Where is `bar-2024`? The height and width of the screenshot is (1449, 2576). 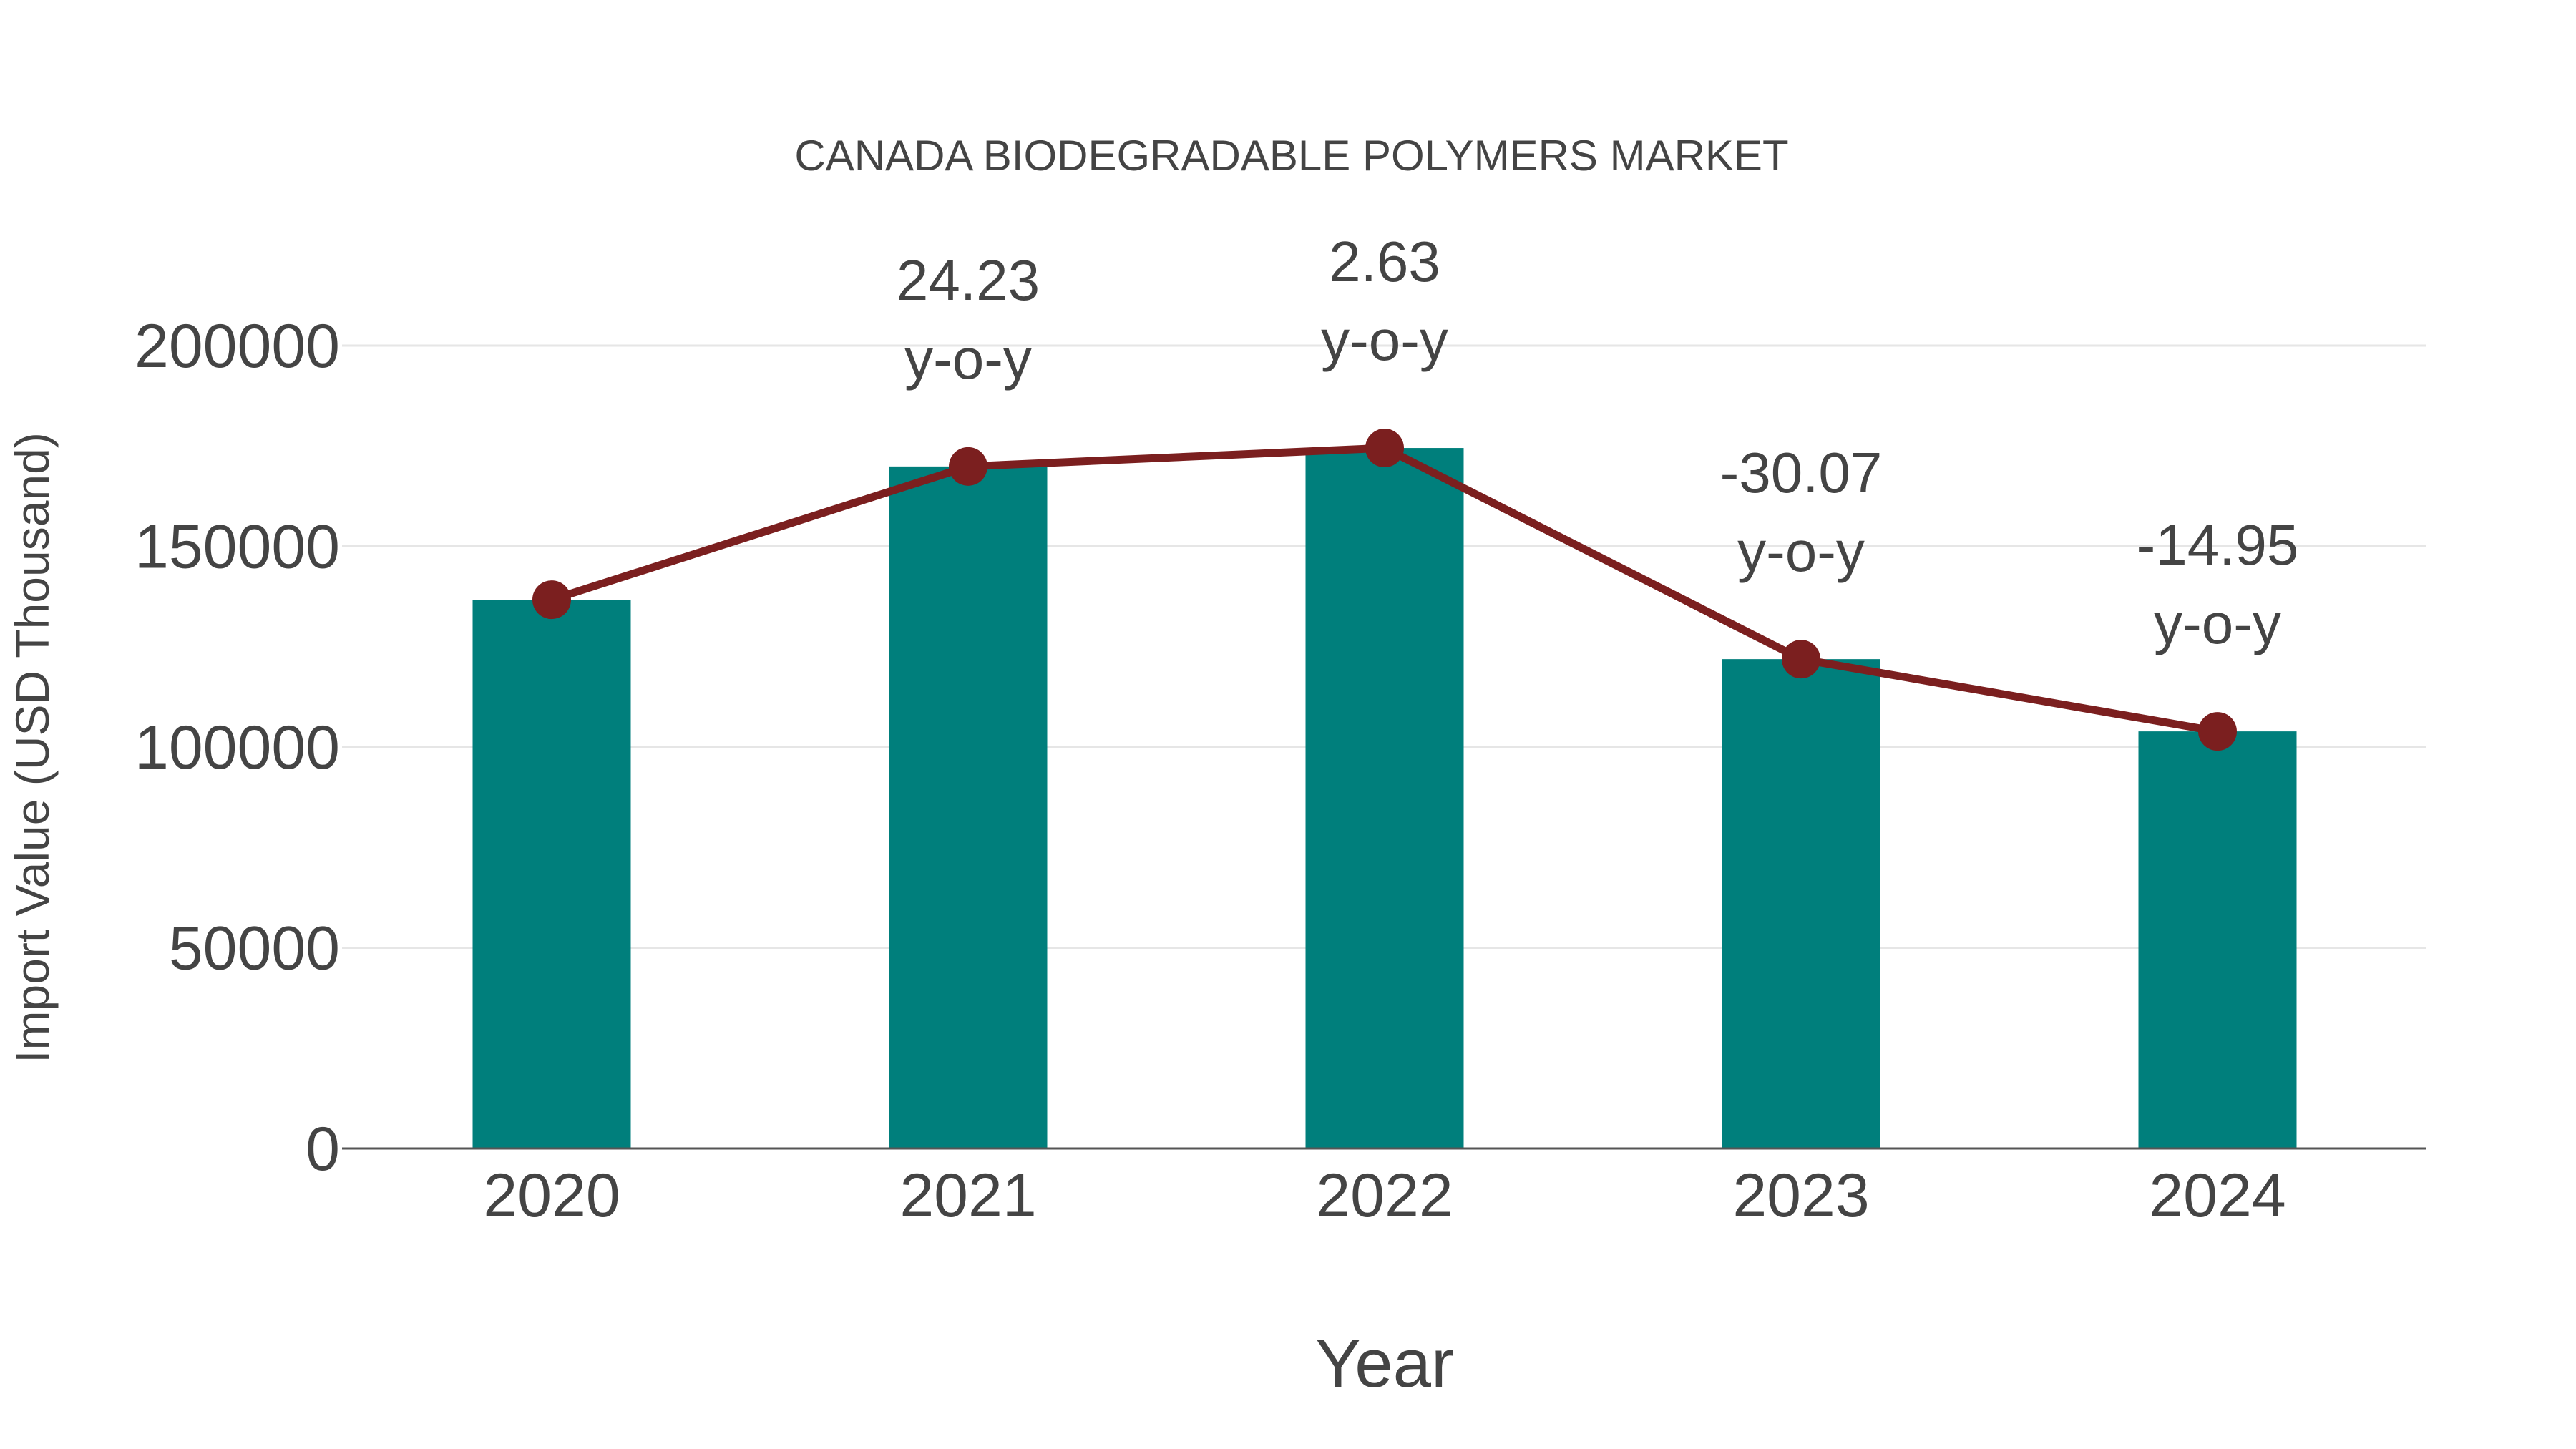
bar-2024 is located at coordinates (2217, 939).